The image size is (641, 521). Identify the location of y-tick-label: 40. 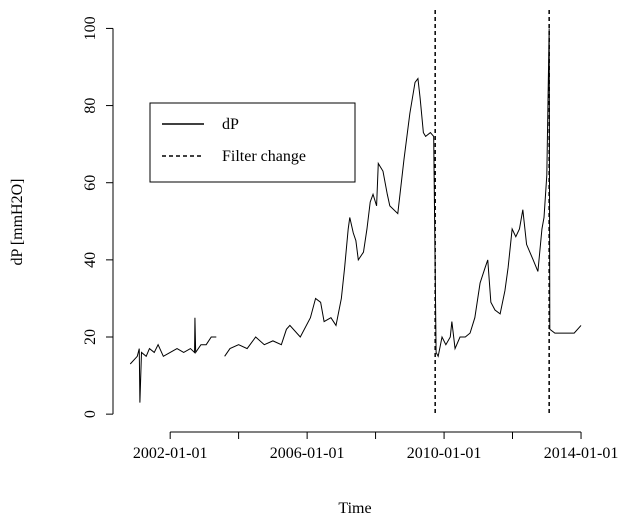
(90, 260).